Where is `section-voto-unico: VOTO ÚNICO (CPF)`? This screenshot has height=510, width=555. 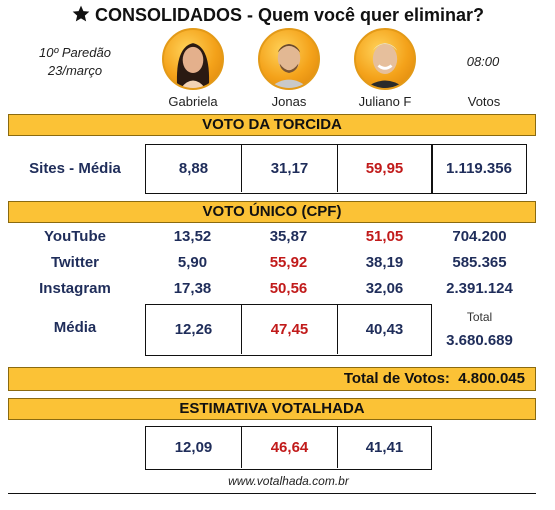 section-voto-unico: VOTO ÚNICO (CPF) is located at coordinates (272, 212).